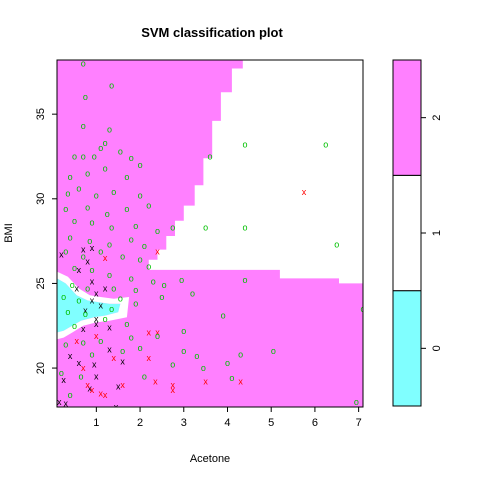  What do you see at coordinates (135, 290) in the screenshot?
I see `point-class-2-51: o` at bounding box center [135, 290].